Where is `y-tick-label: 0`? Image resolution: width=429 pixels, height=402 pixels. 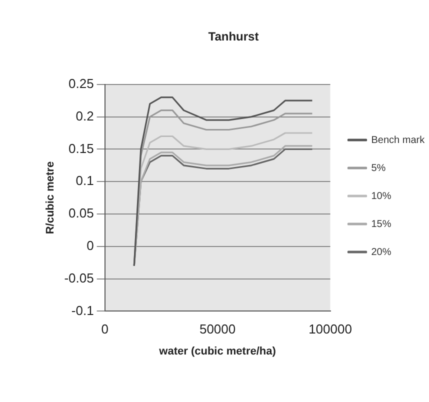
y-tick-label: 0 is located at coordinates (90, 245).